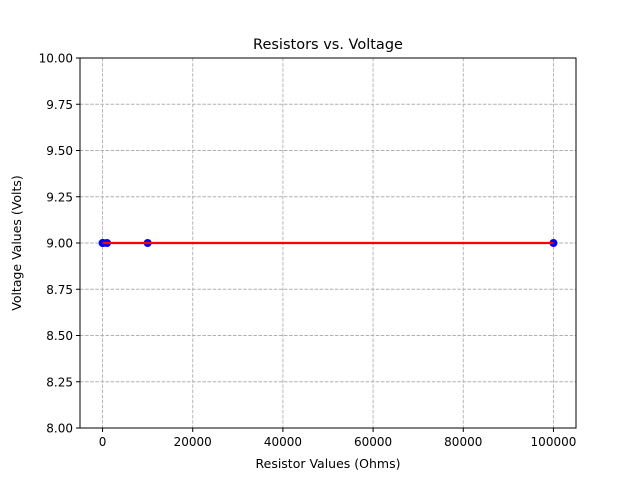  Describe the element at coordinates (59, 429) in the screenshot. I see `y-tick-label: 8.00` at that location.